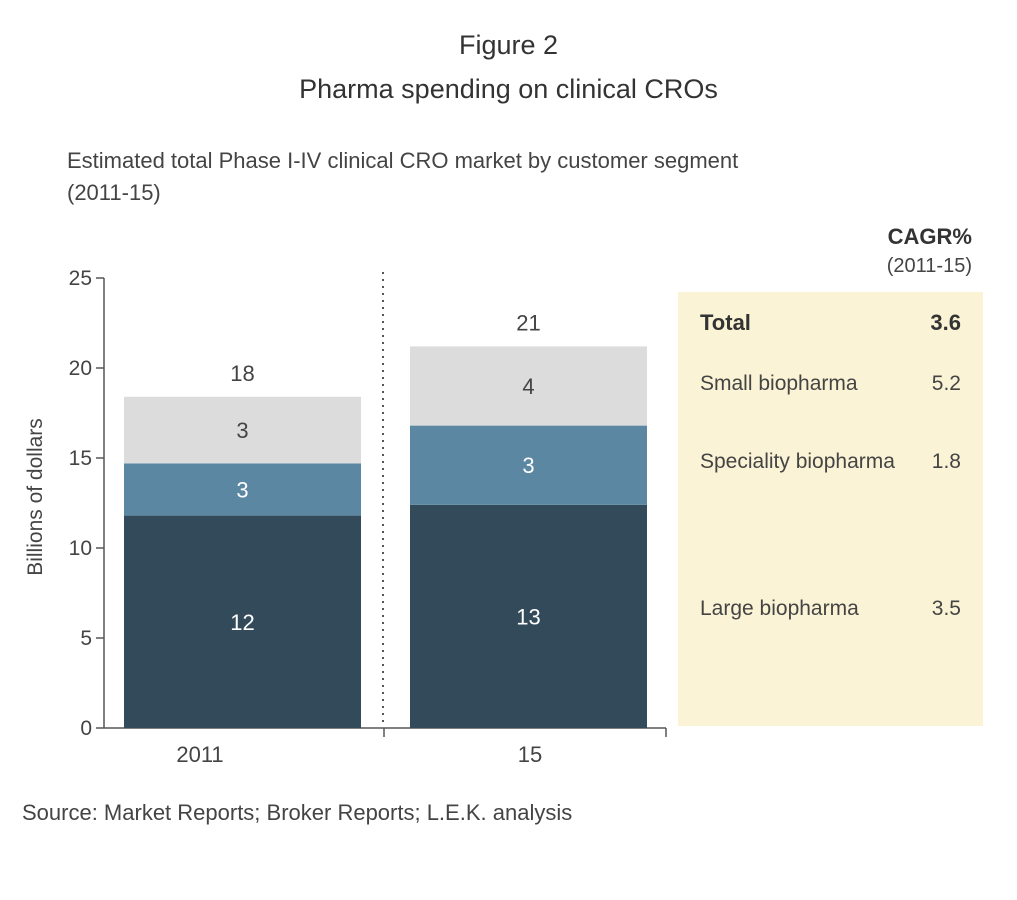 This screenshot has height=900, width=1017. I want to click on cagr-period: (2011-15), so click(929, 266).